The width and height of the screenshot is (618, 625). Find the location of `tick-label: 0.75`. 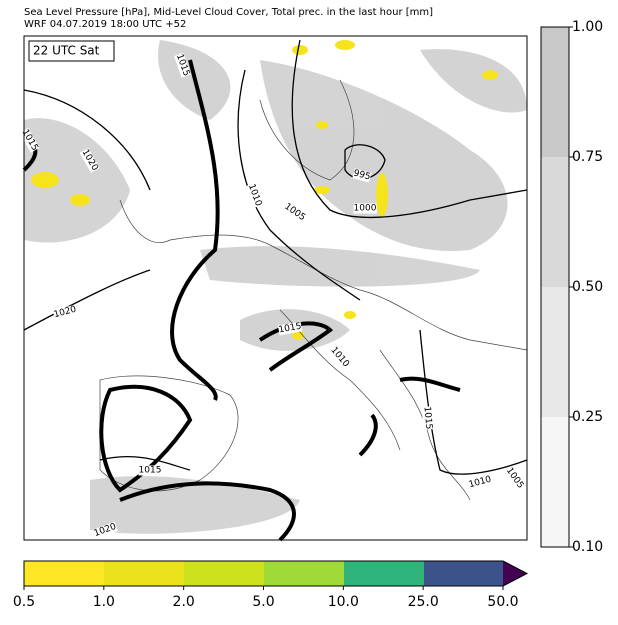

tick-label: 0.75 is located at coordinates (587, 157).